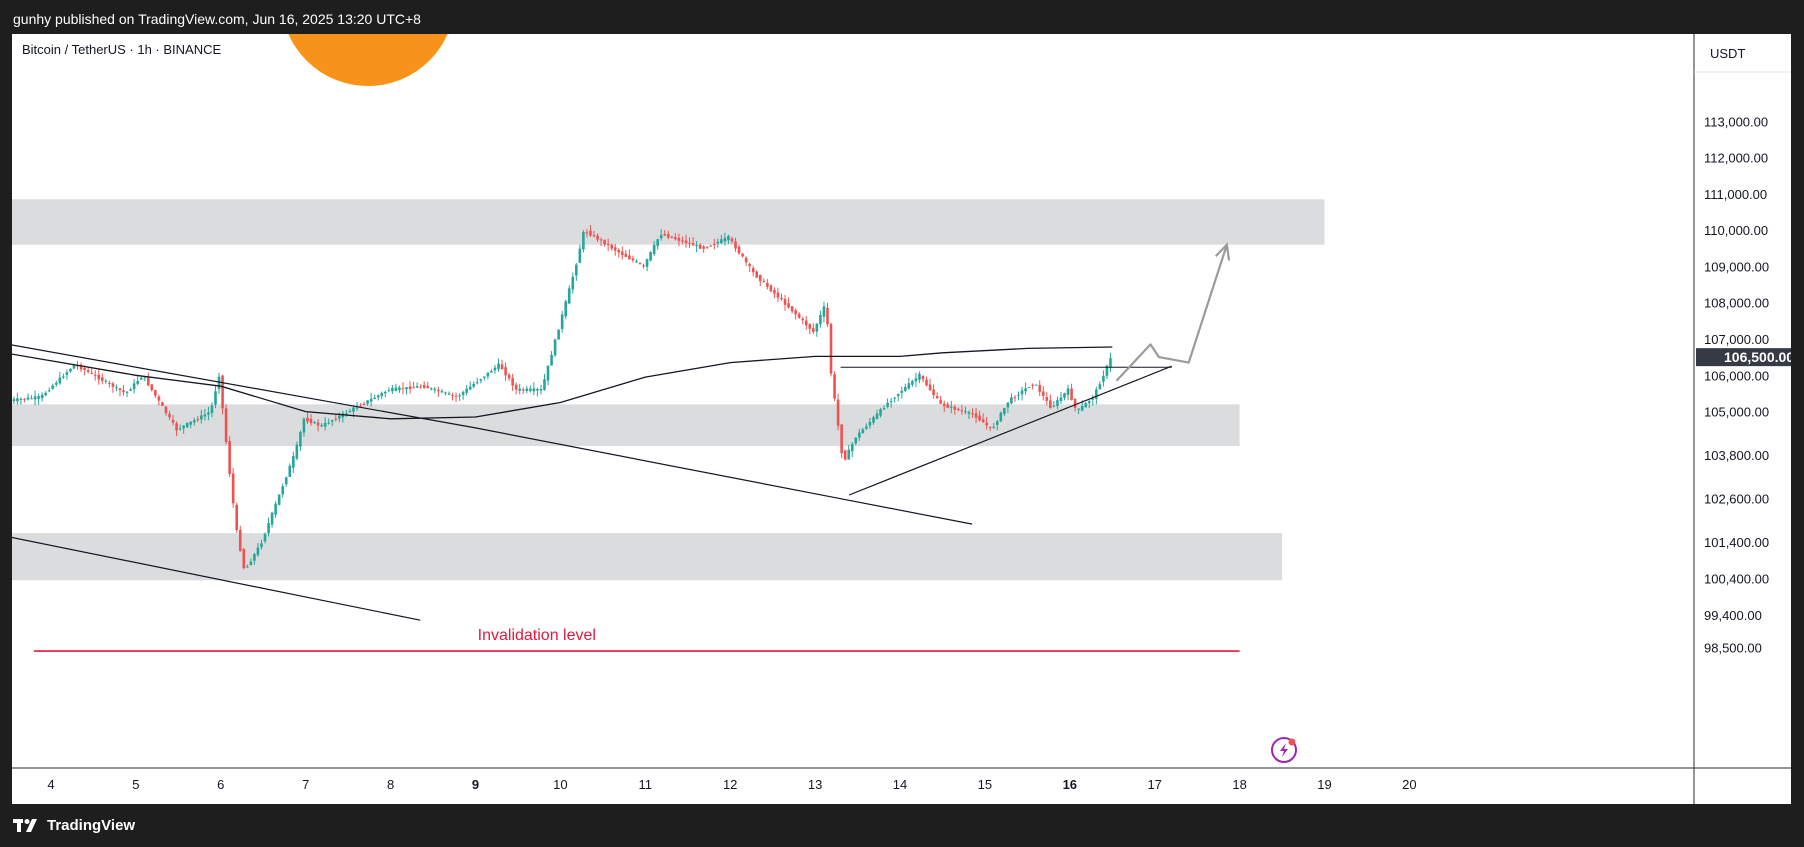  I want to click on price-tick-label: 107,000.00, so click(1736, 339).